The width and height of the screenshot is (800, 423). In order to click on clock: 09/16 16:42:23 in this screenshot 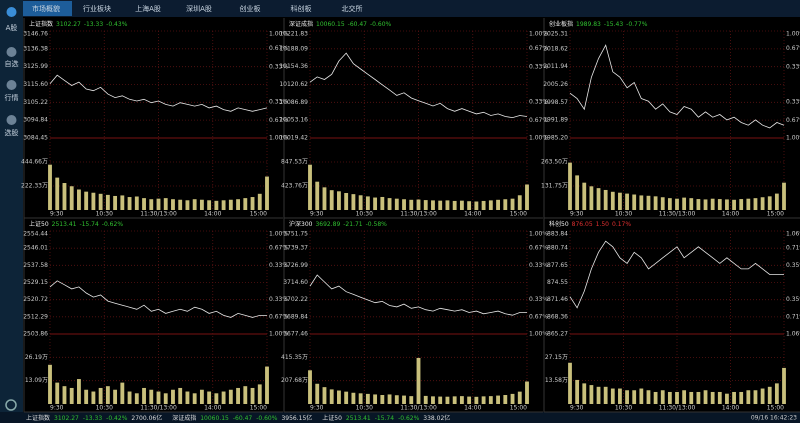, I will do `click(774, 418)`.